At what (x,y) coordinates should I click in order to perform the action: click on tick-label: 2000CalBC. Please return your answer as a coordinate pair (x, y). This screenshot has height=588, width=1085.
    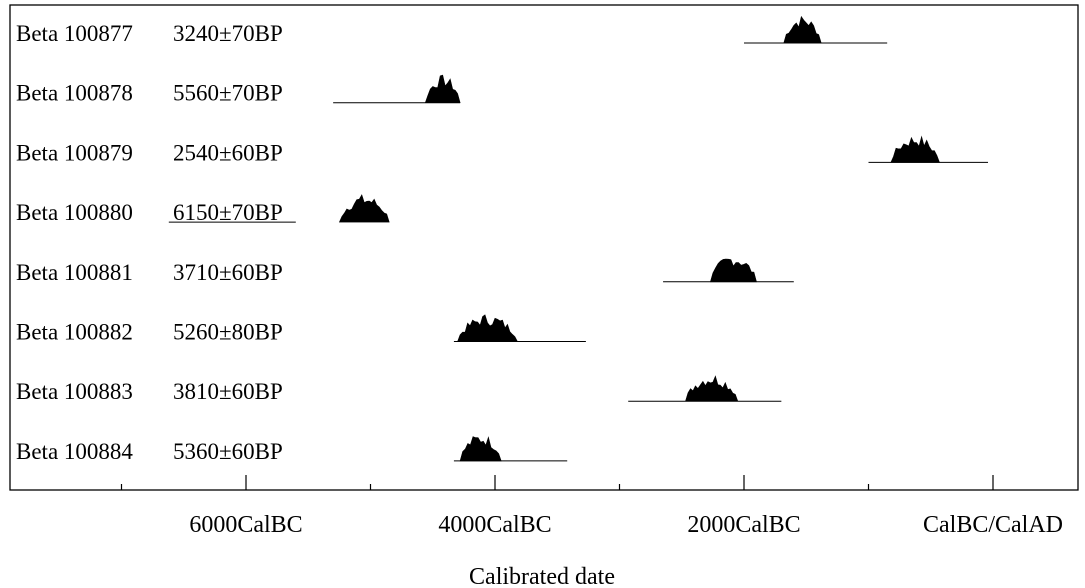
    Looking at the image, I should click on (743, 525).